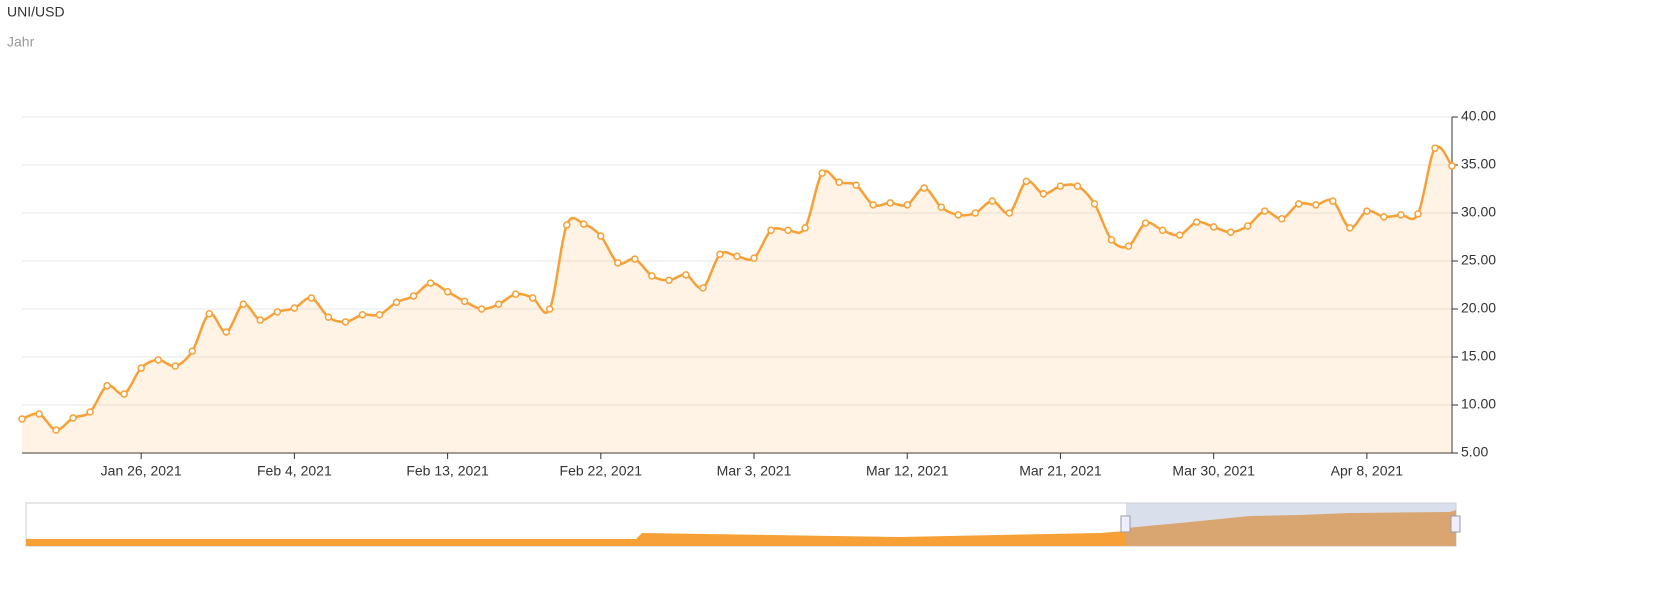 This screenshot has height=593, width=1673. What do you see at coordinates (1291, 528) in the screenshot?
I see `navigator-area-selected` at bounding box center [1291, 528].